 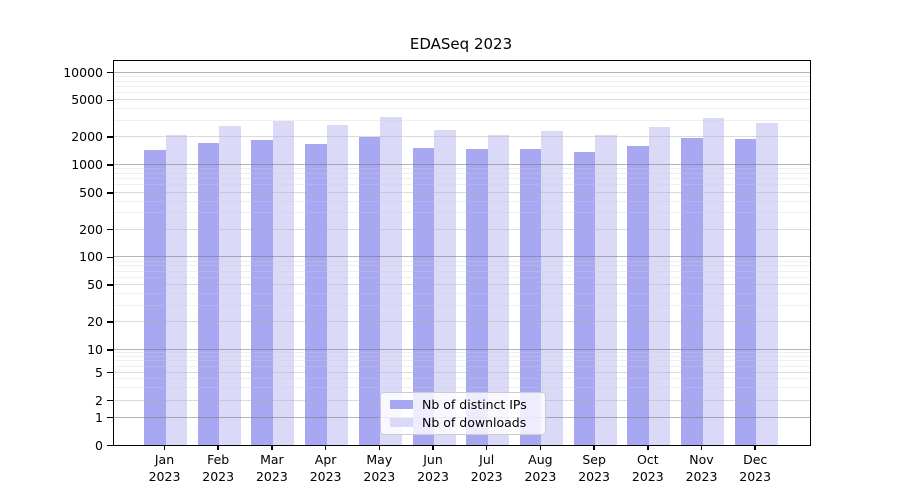 I want to click on x-tick-label: Dec 2023, so click(x=755, y=468).